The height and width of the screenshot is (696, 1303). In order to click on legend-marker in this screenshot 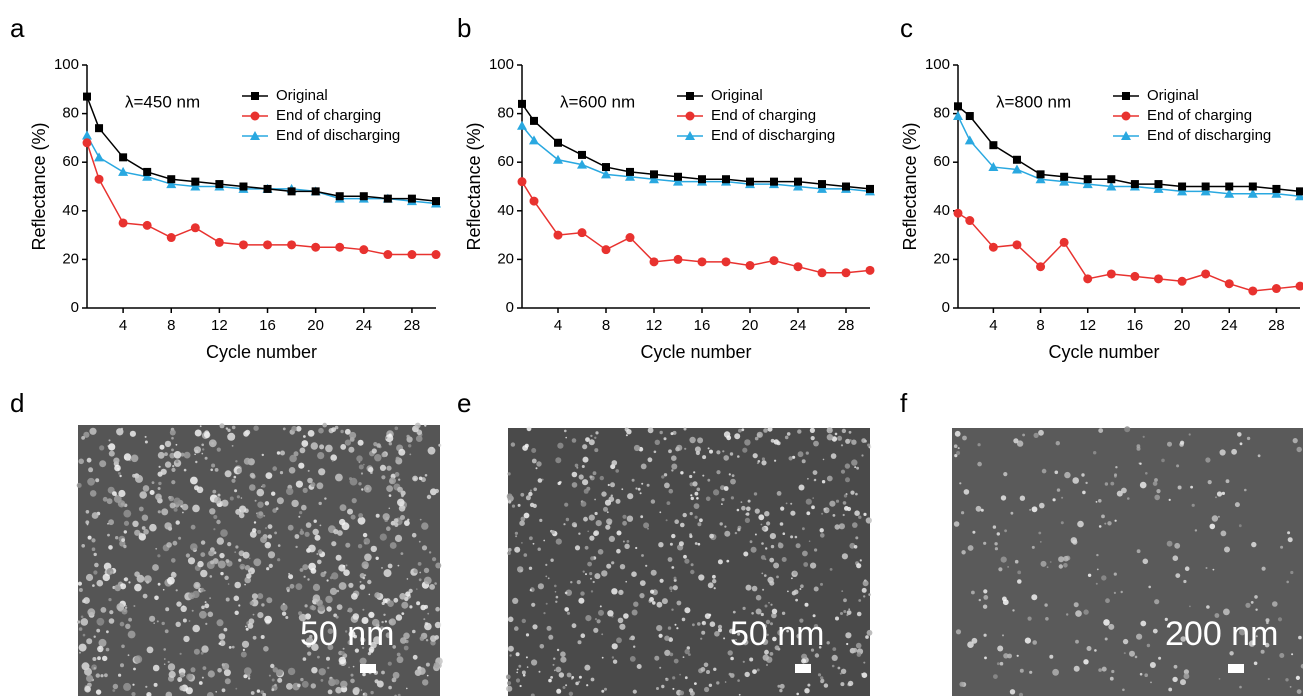, I will do `click(1126, 116)`.